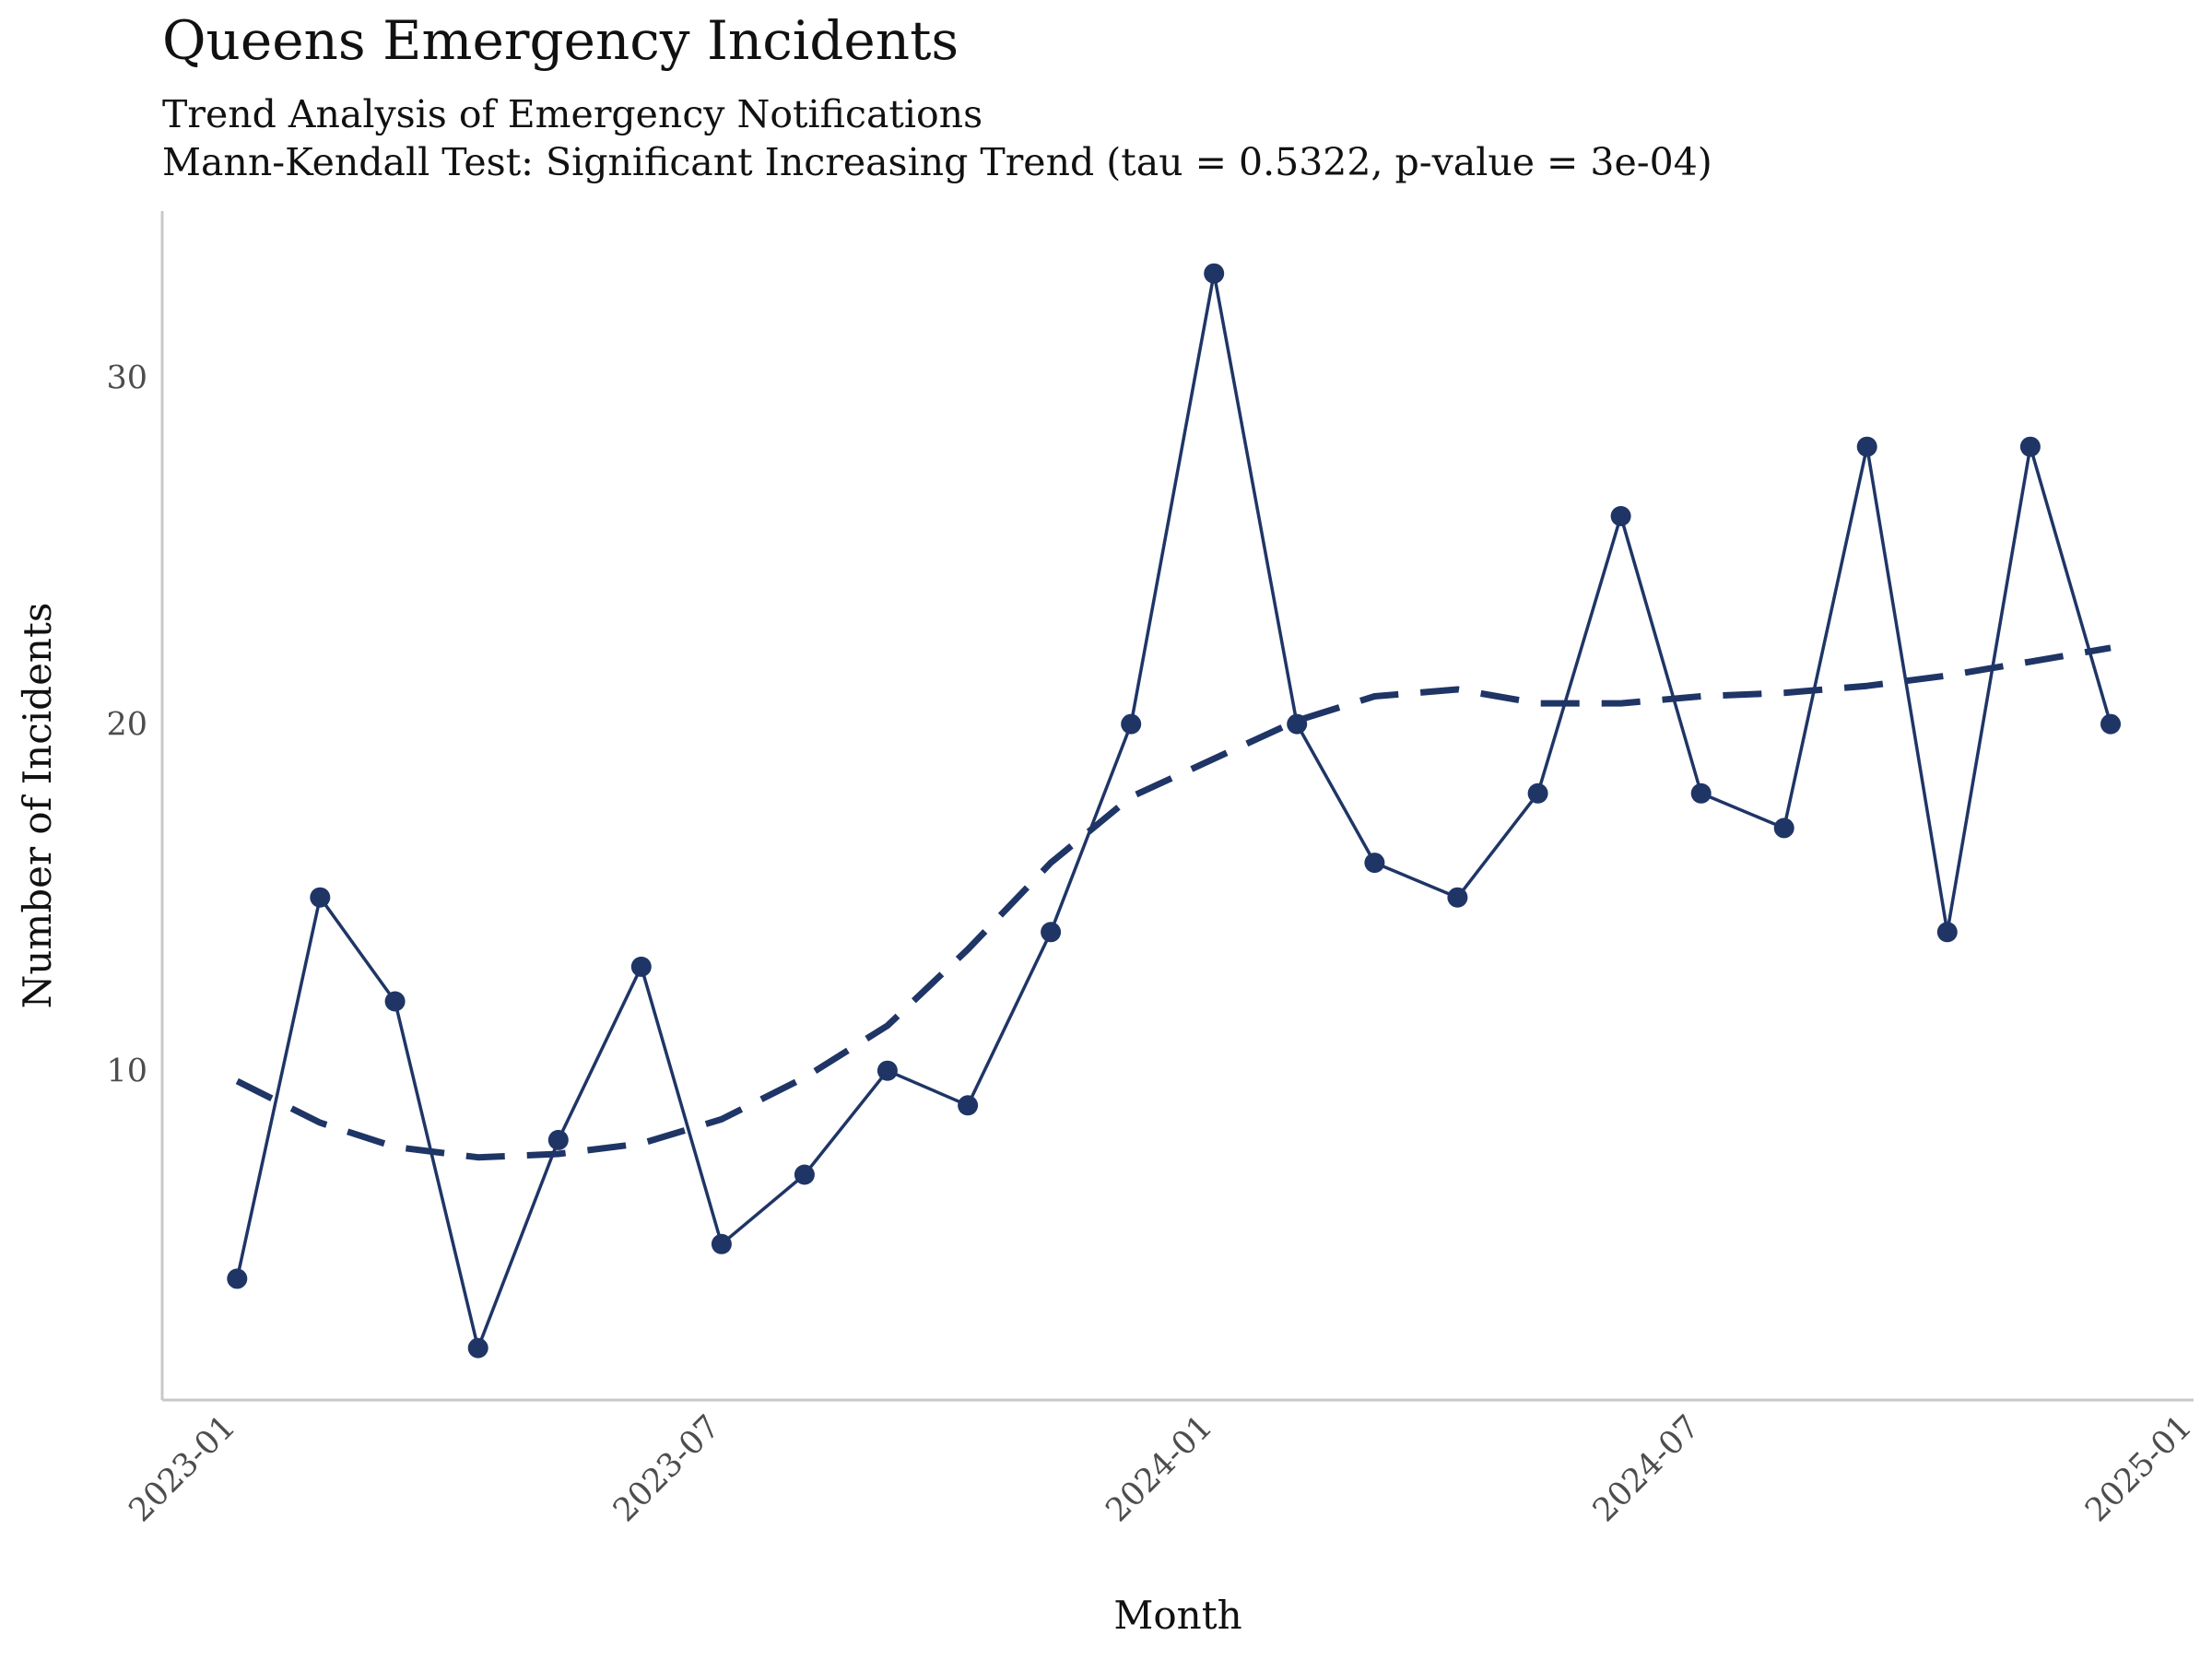 The image size is (2212, 1659). What do you see at coordinates (2138, 1468) in the screenshot?
I see `x-tick-label: 2025-01` at bounding box center [2138, 1468].